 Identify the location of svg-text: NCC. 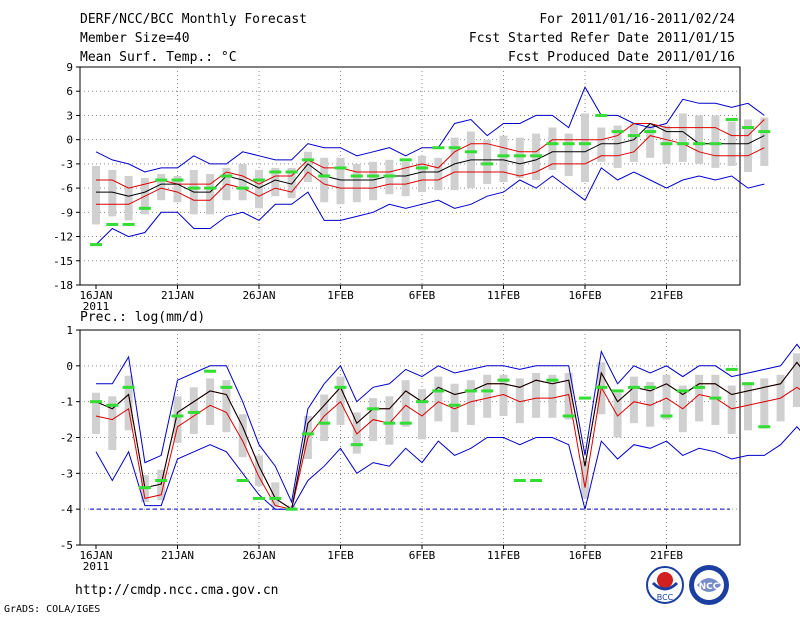
(709, 587).